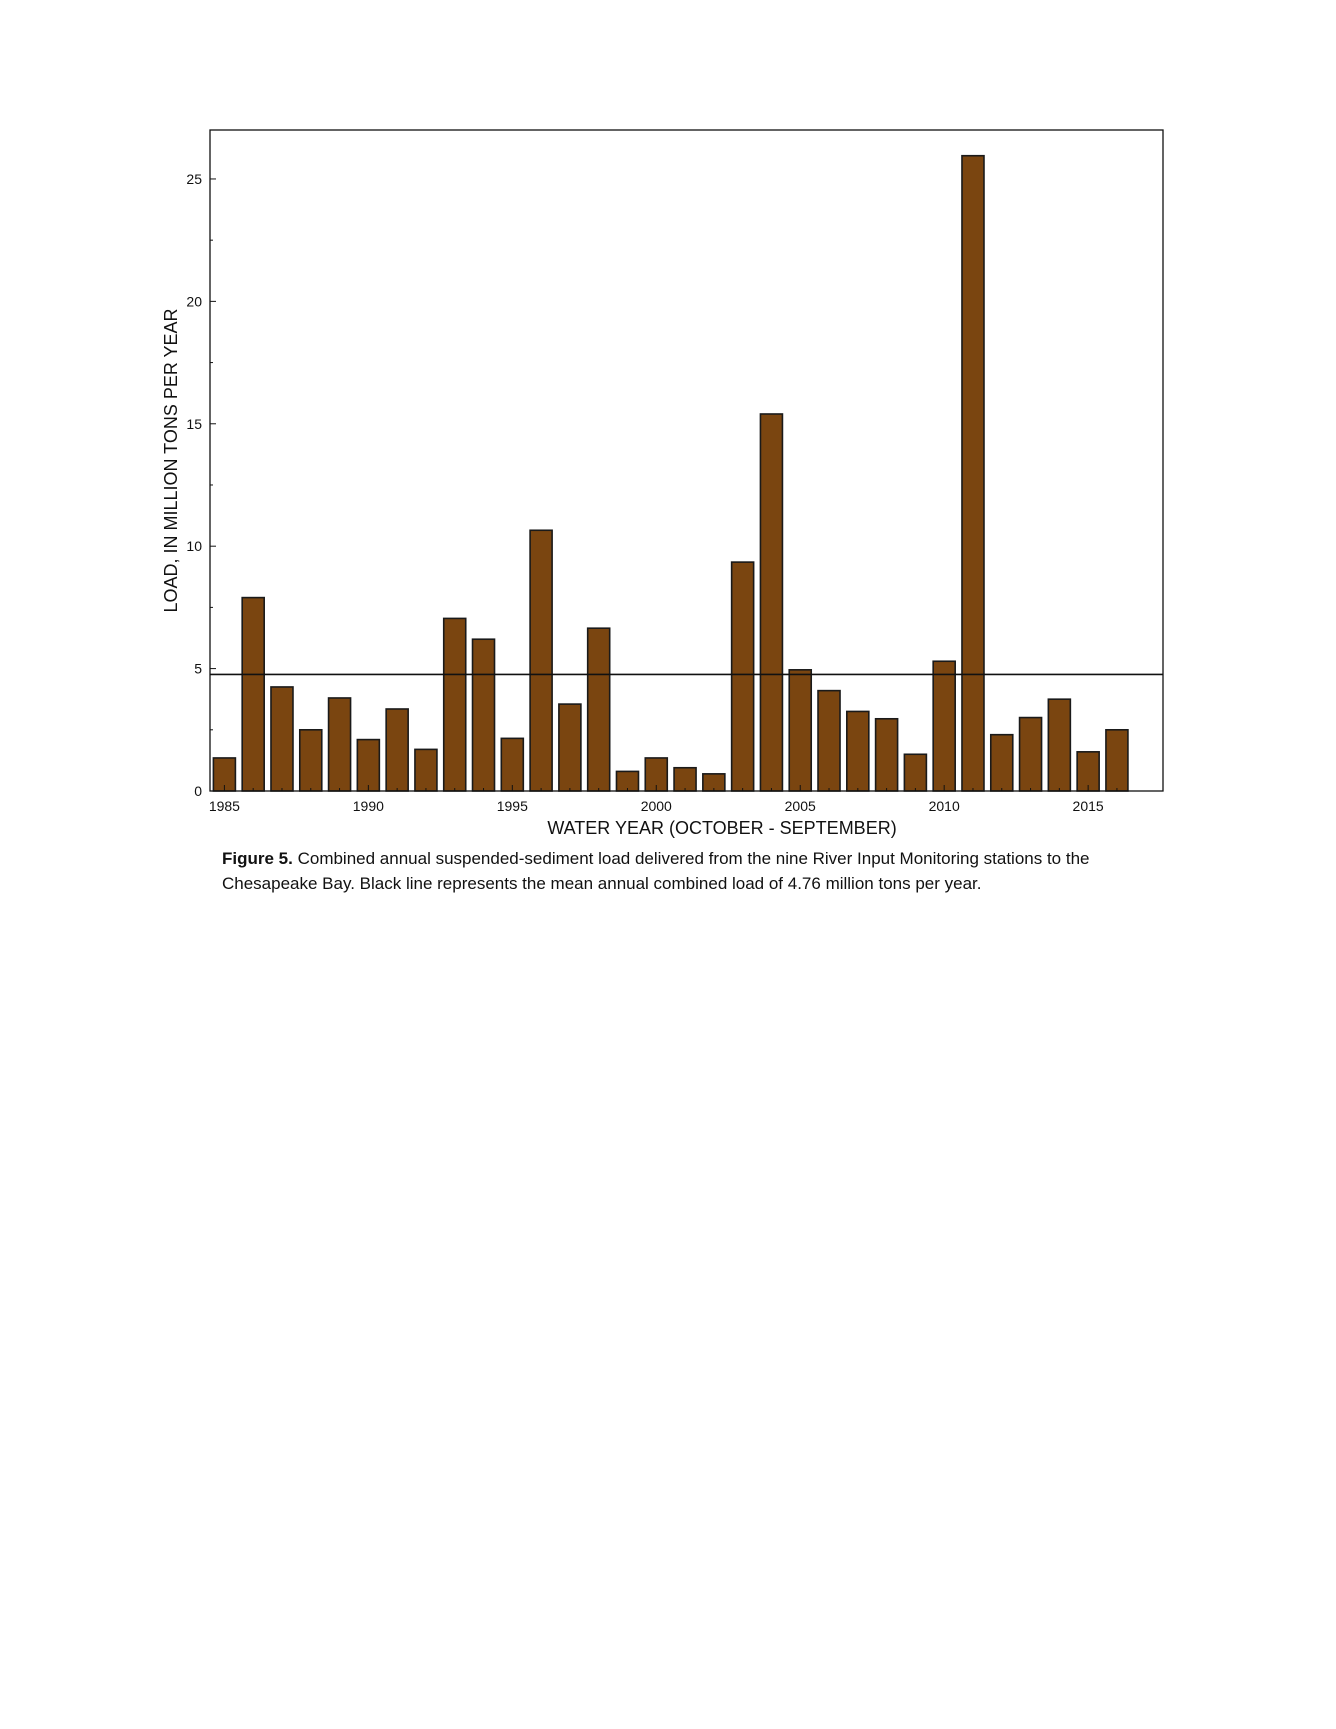 The width and height of the screenshot is (1336, 1729). I want to click on y-tick-label: 20, so click(194, 301).